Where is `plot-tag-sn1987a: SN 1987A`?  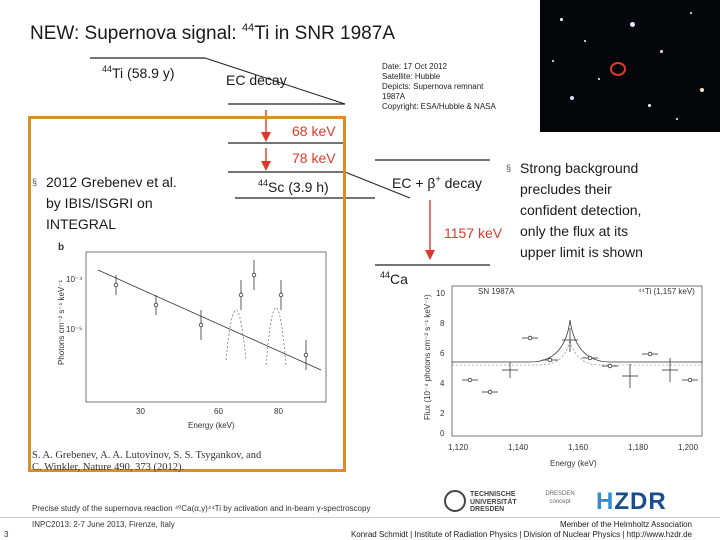
plot-tag-sn1987a: SN 1987A is located at coordinates (496, 291).